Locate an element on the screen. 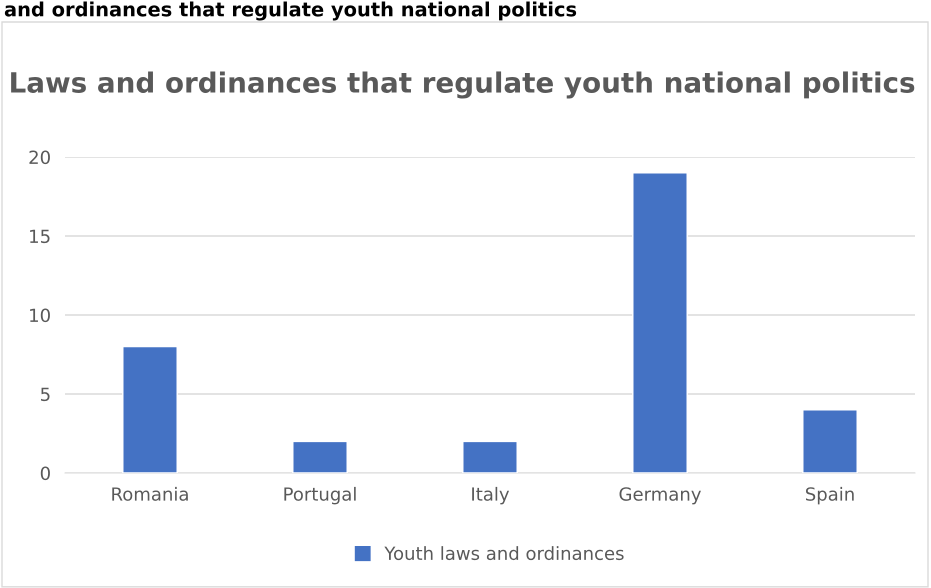  text: and ordinances that regulate youth national politics is located at coordinates (290, 11).